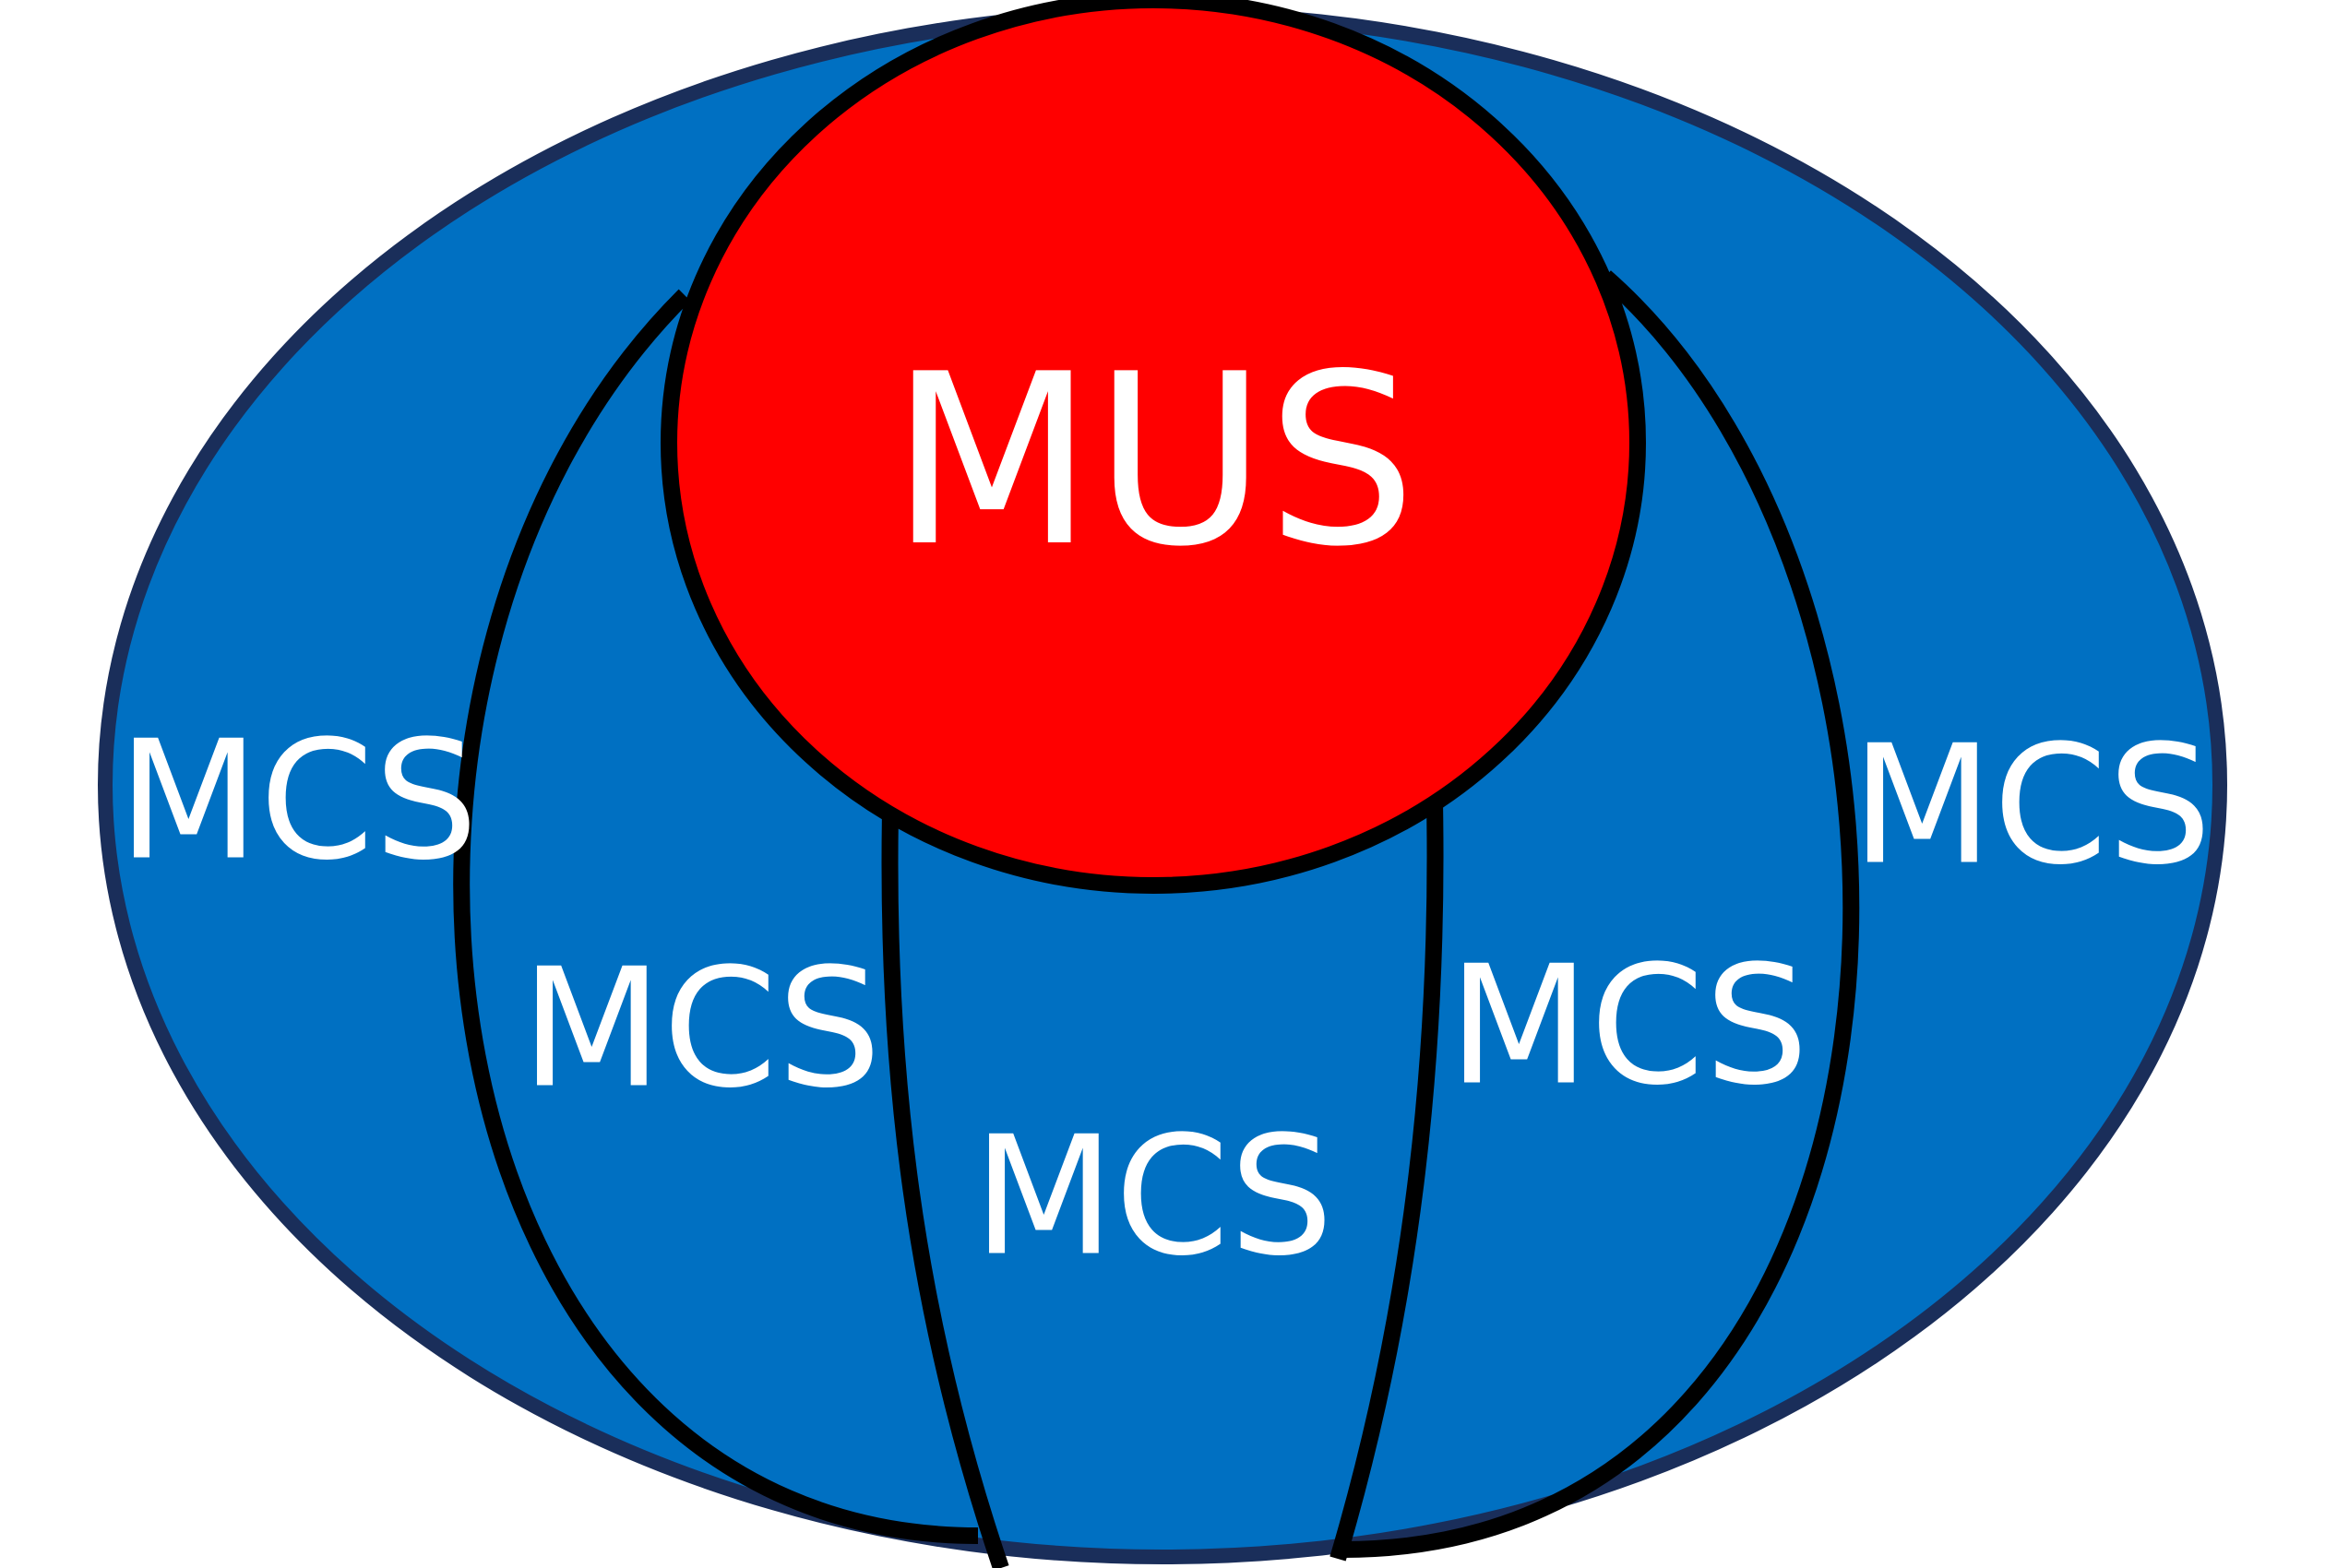 Image resolution: width=2325 pixels, height=1568 pixels. I want to click on mus-label: MUS, so click(1154, 461).